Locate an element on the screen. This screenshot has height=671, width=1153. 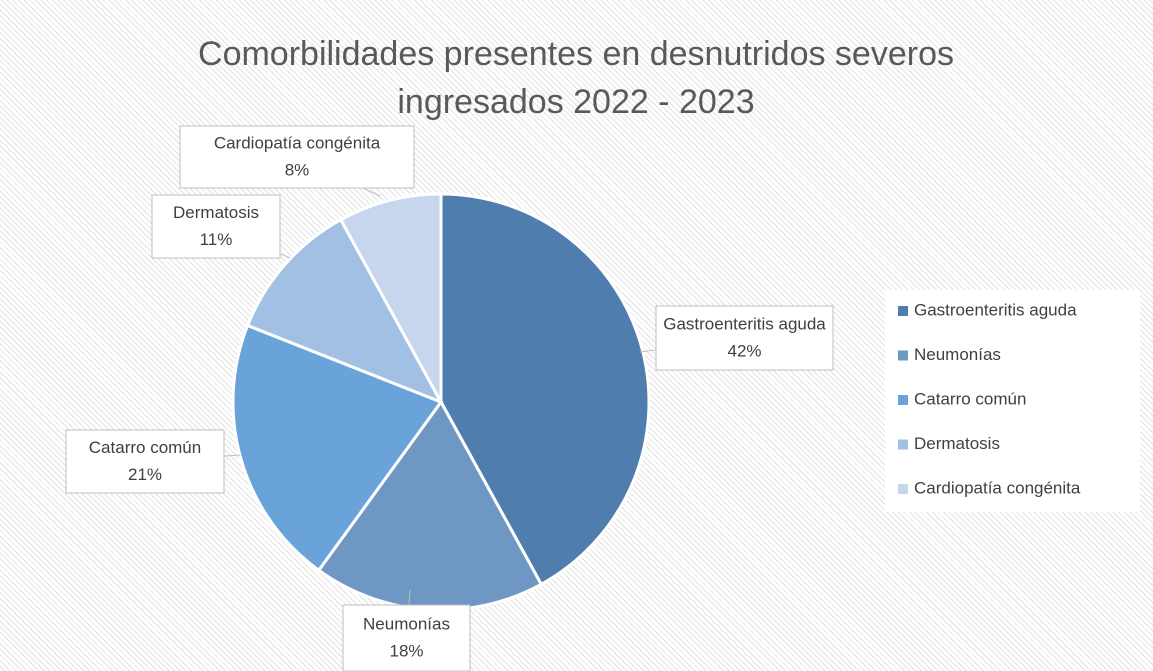
legend-label: Neumonías is located at coordinates (957, 354).